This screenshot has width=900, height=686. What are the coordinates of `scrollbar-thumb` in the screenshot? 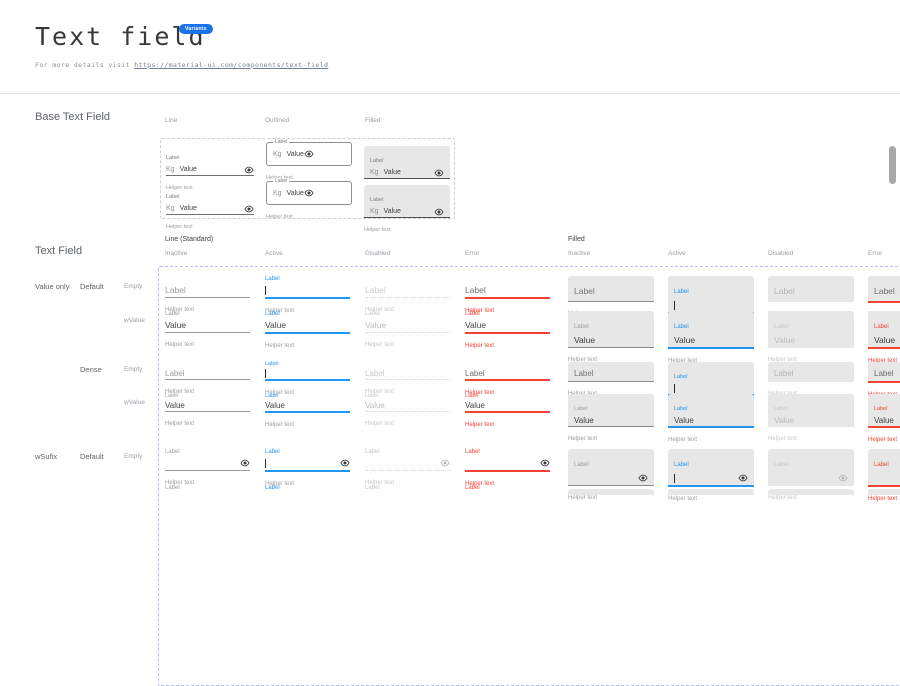 It's located at (892, 165).